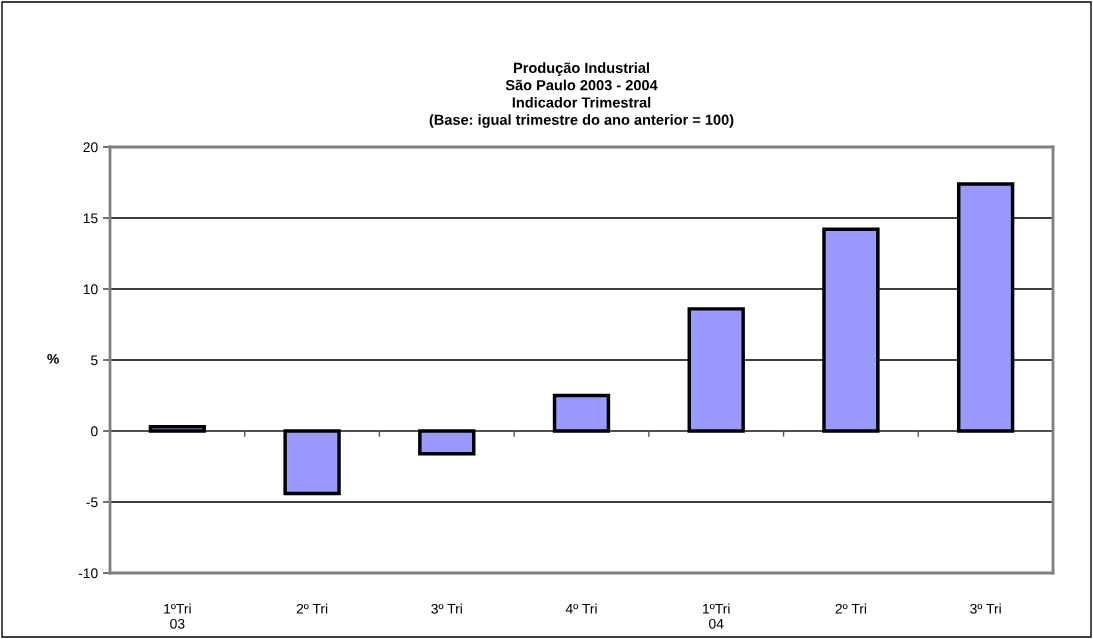 The image size is (1093, 639). What do you see at coordinates (94, 360) in the screenshot?
I see `y-tick-label: 5` at bounding box center [94, 360].